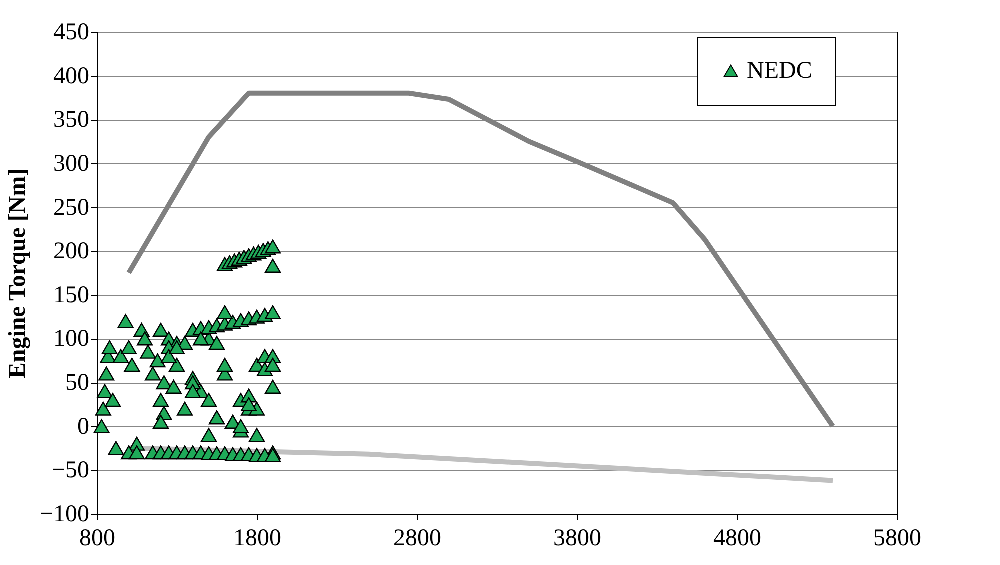 The height and width of the screenshot is (565, 1000). What do you see at coordinates (898, 539) in the screenshot?
I see `x-tick-label: 5800` at bounding box center [898, 539].